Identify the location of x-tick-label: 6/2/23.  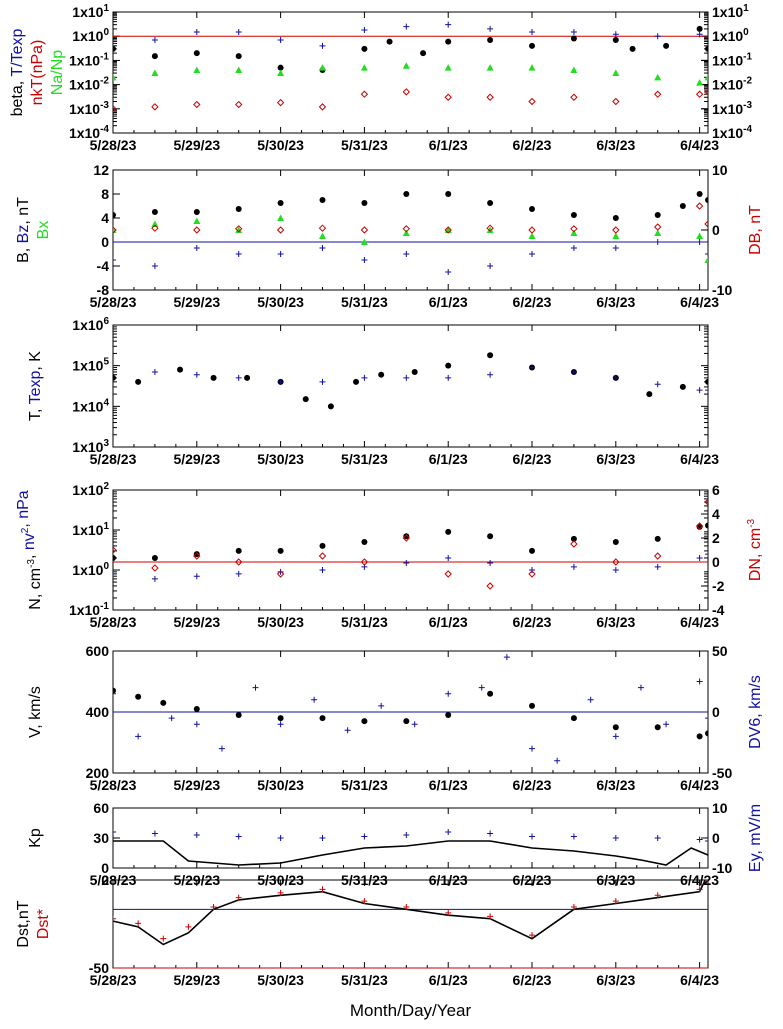
(532, 980).